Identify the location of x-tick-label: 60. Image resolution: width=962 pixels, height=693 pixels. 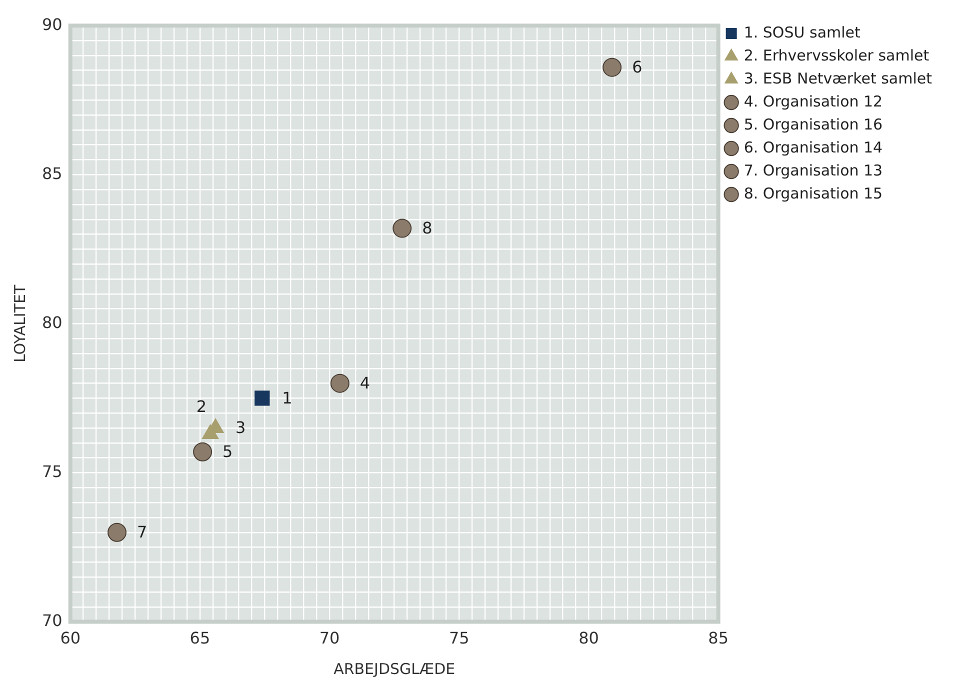
(70, 638).